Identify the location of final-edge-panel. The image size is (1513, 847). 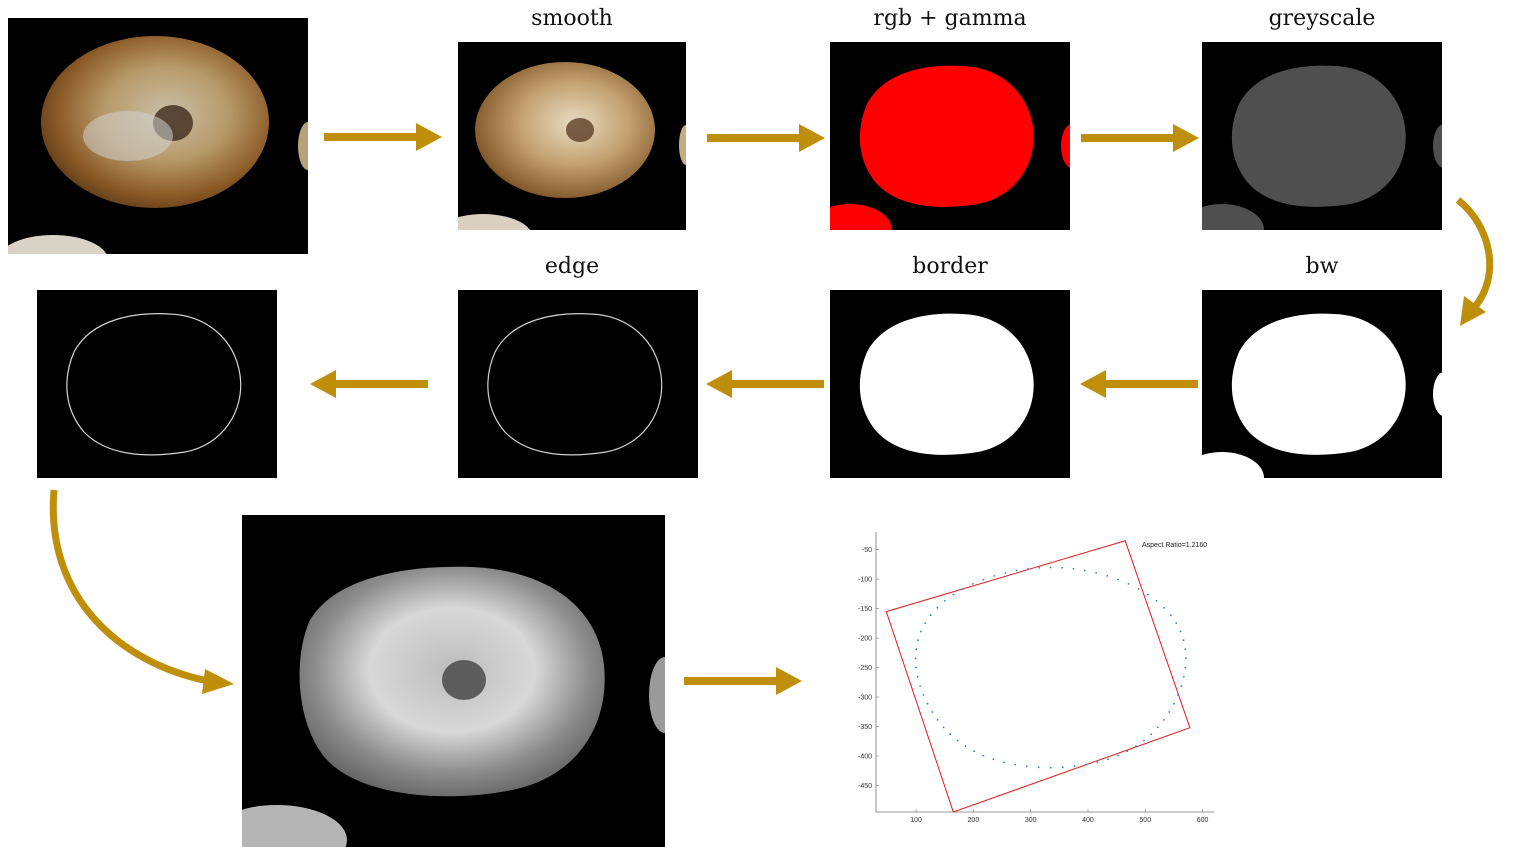
(157, 384).